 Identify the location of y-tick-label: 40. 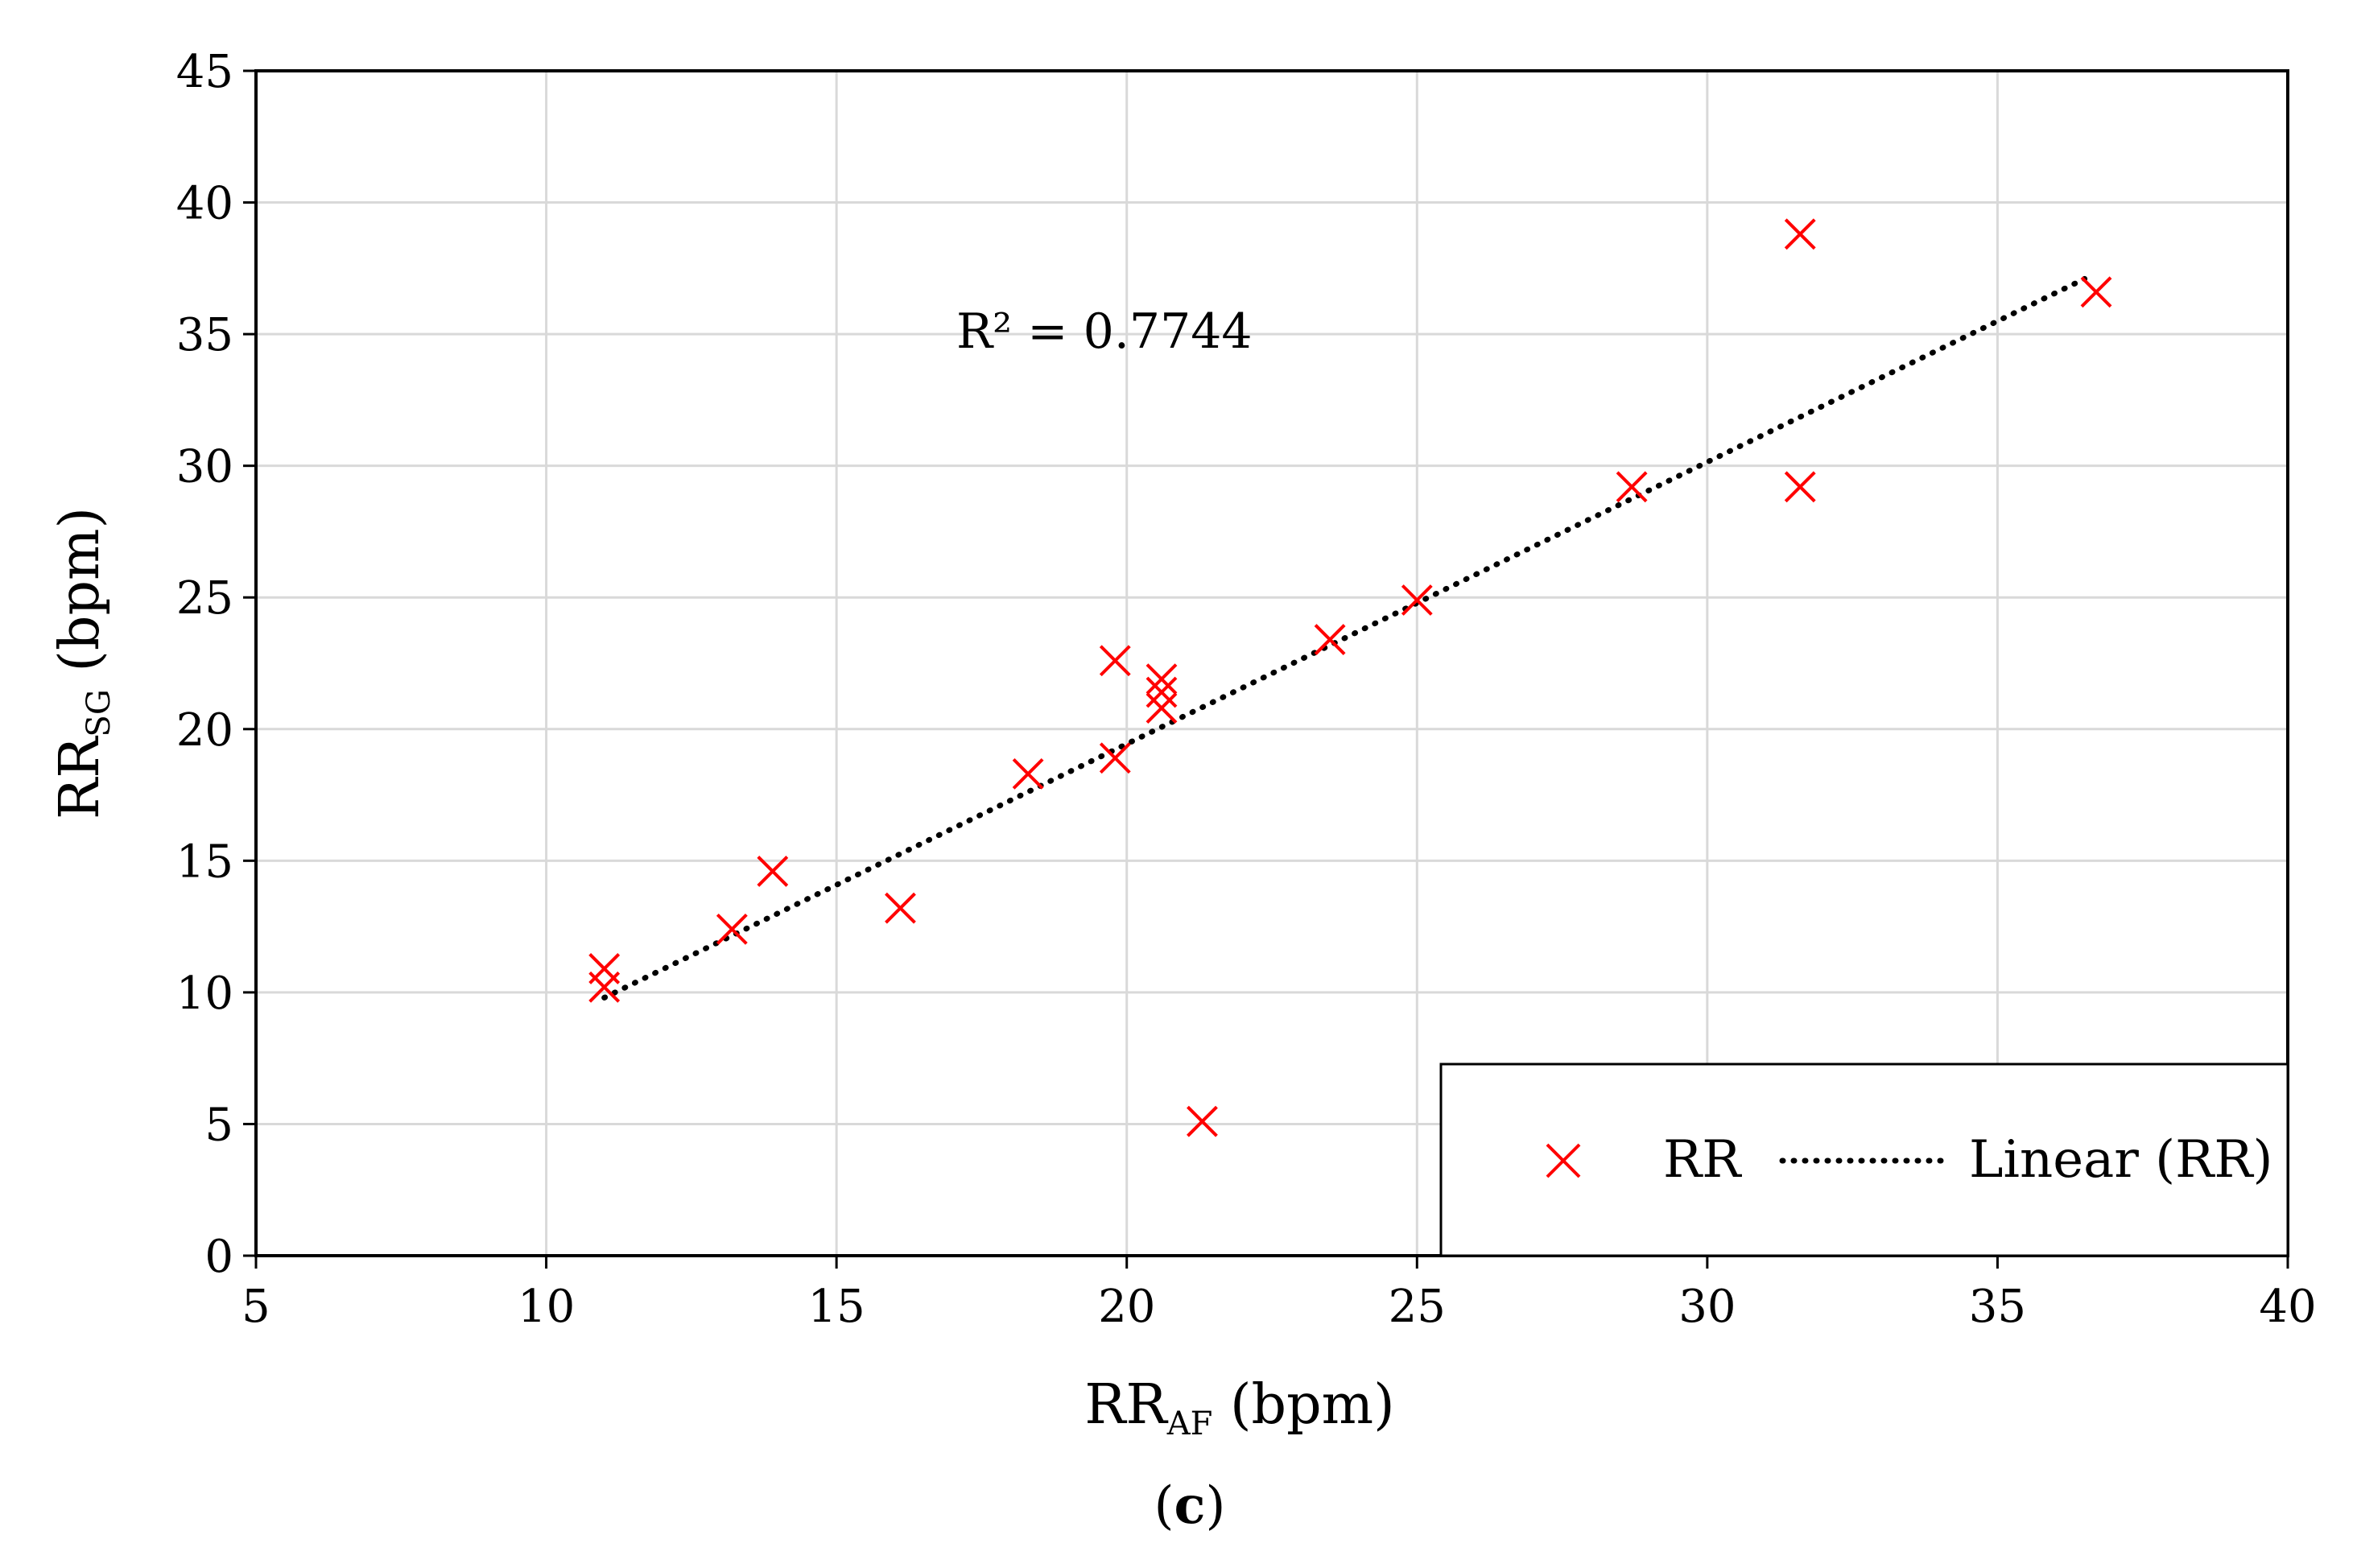
(205, 204).